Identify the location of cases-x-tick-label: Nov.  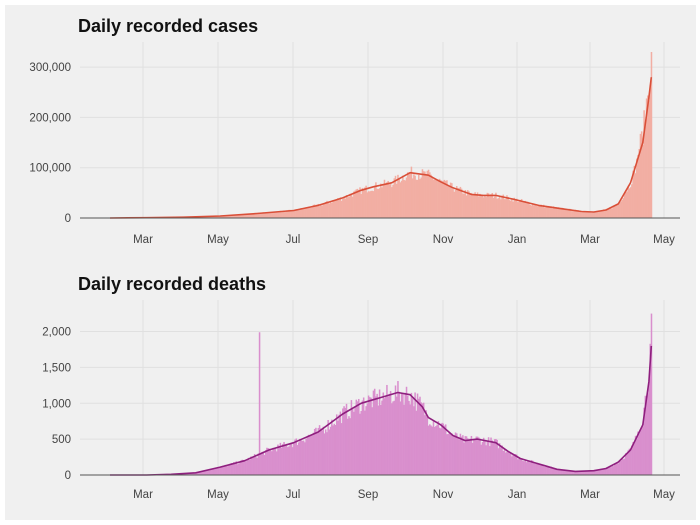
(443, 240).